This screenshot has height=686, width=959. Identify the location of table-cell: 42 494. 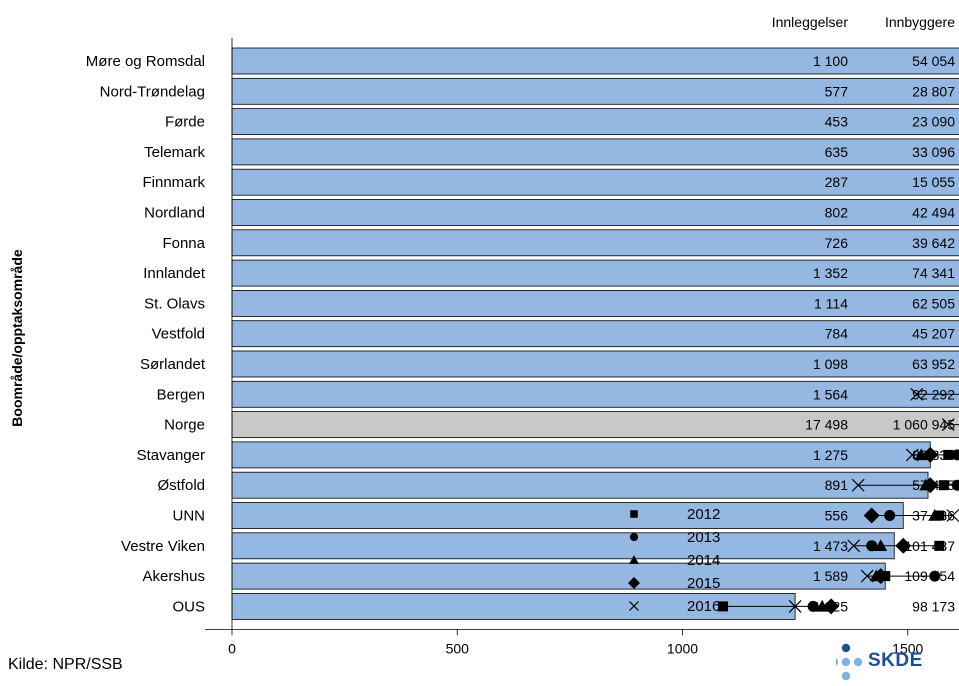
(933, 213).